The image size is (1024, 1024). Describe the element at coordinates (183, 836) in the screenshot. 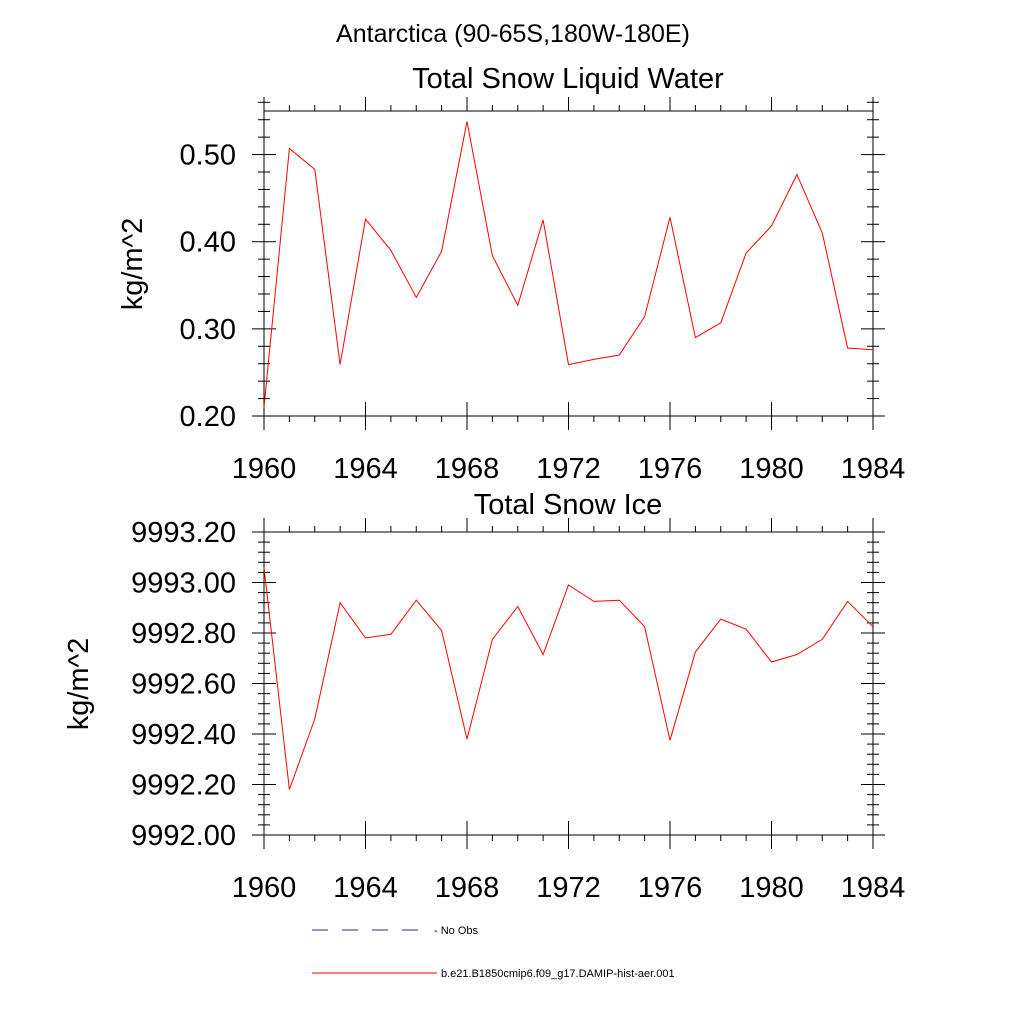

I see `y-tick-label: 9992.00` at that location.